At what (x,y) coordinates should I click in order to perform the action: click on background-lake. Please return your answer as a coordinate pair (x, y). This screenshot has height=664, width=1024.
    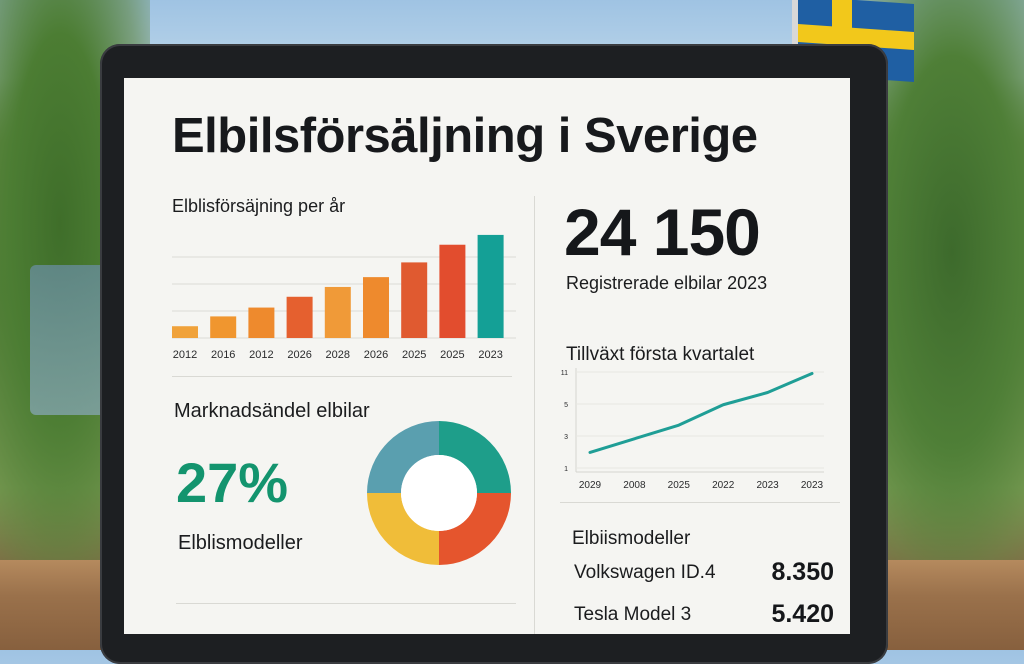
    Looking at the image, I should click on (70, 340).